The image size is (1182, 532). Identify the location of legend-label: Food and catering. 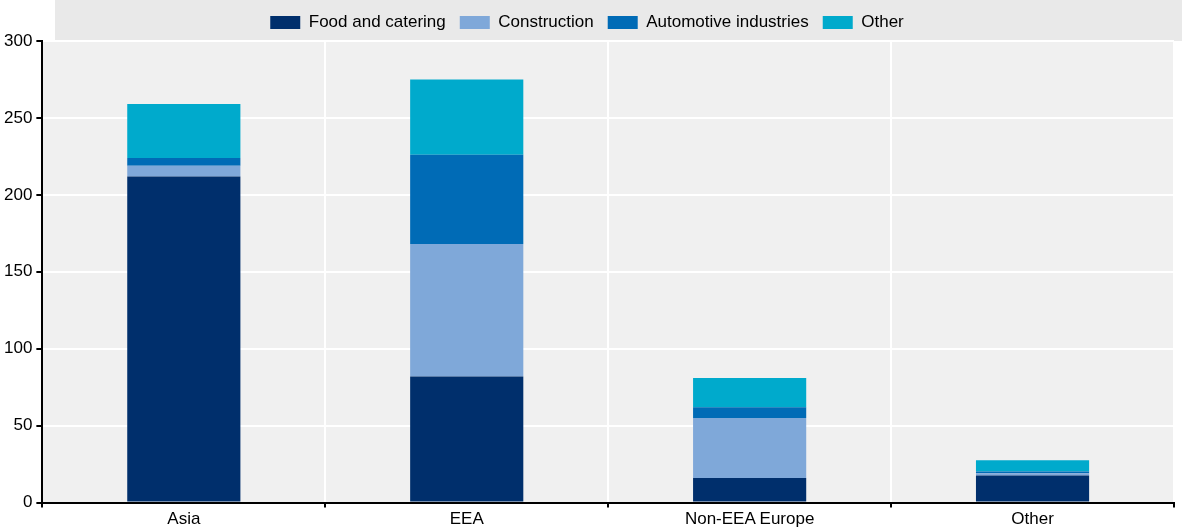
(377, 22).